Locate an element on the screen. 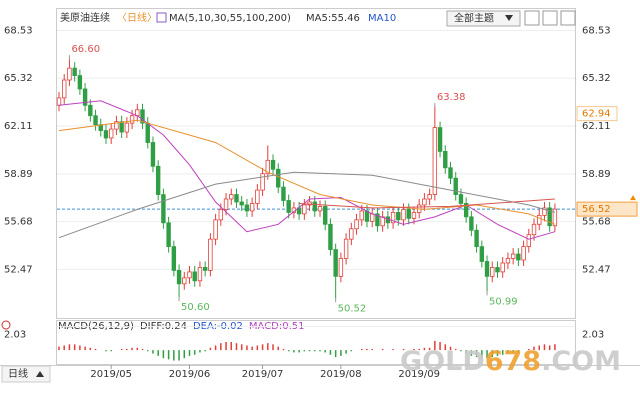 The width and height of the screenshot is (640, 400). macd-tick-label: 2.03 is located at coordinates (15, 335).